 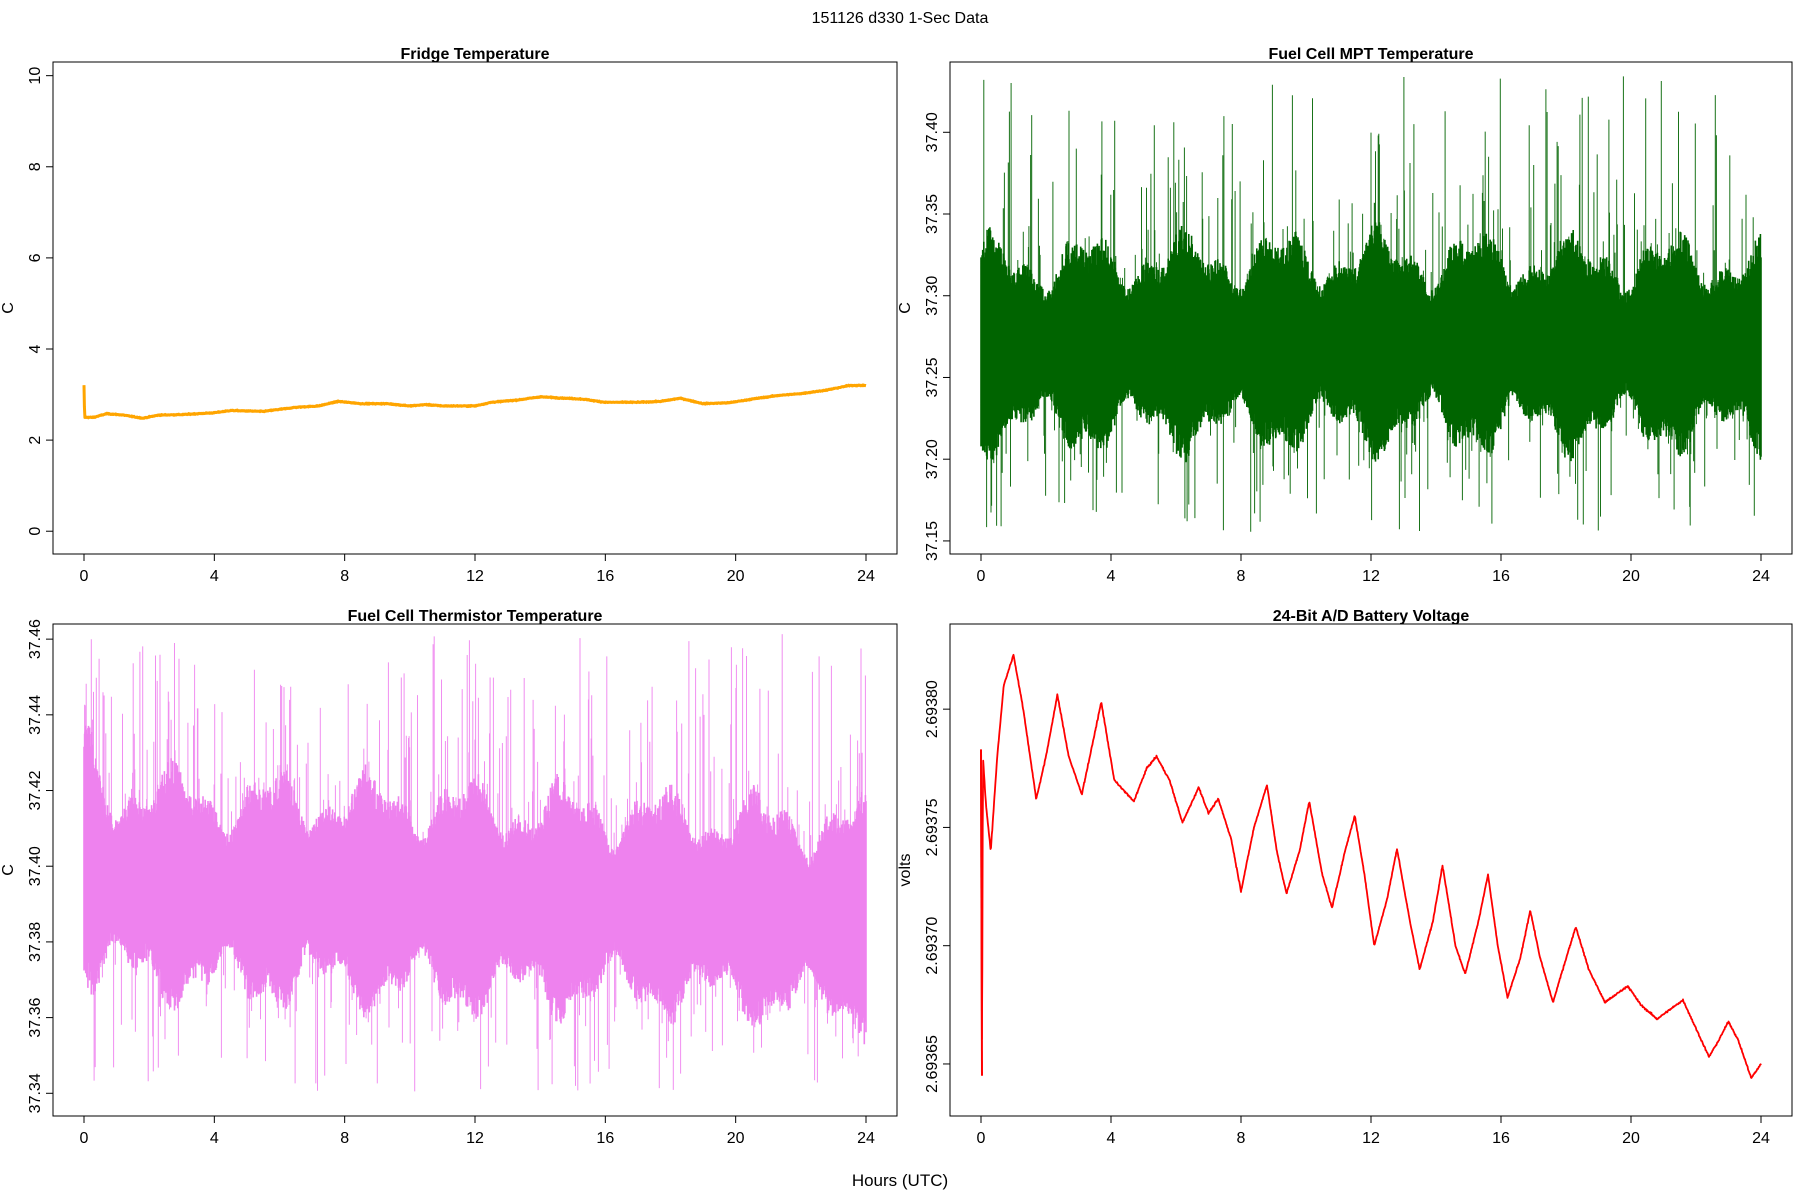 I want to click on y-axis-label: volts, so click(x=905, y=870).